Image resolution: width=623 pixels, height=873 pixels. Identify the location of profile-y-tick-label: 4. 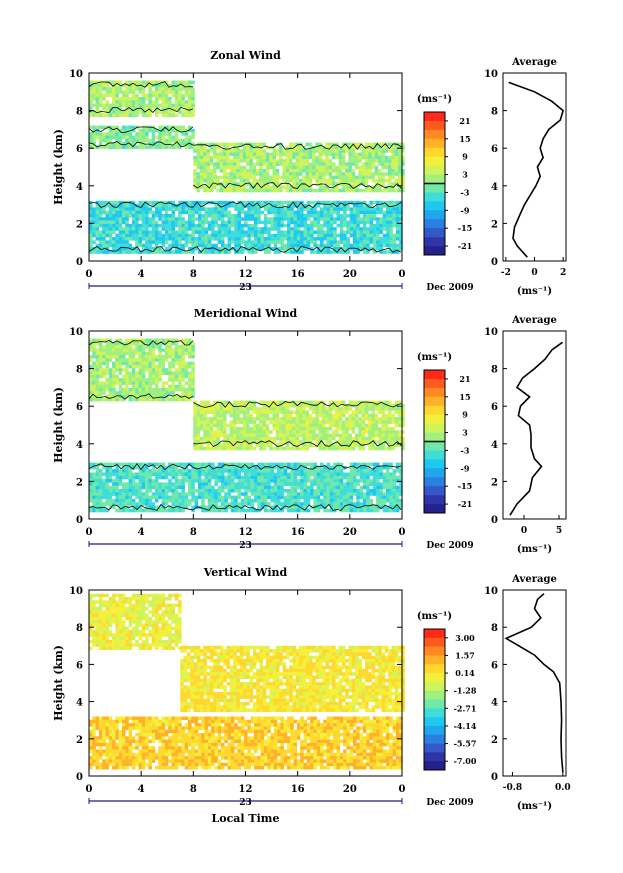
(494, 187).